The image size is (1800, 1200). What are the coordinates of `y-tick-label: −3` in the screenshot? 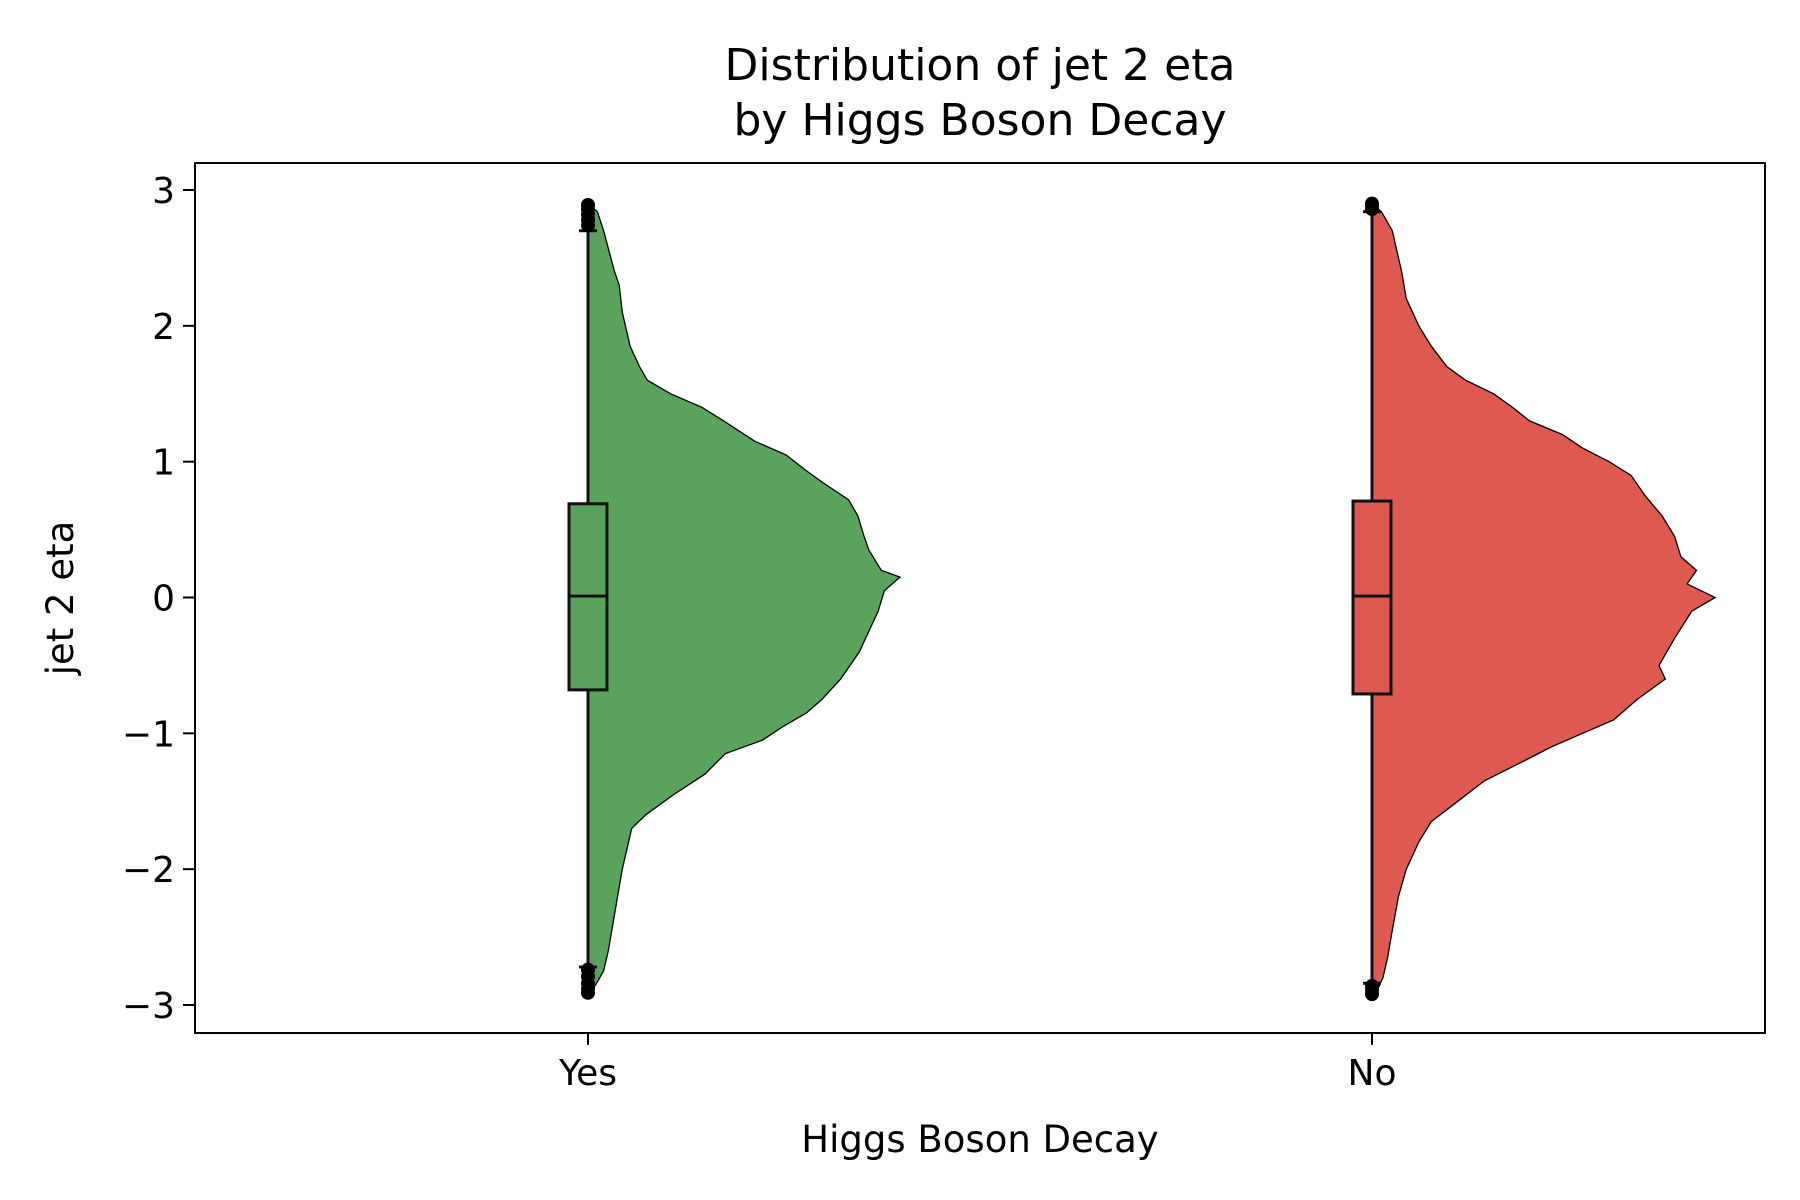 It's located at (148, 1006).